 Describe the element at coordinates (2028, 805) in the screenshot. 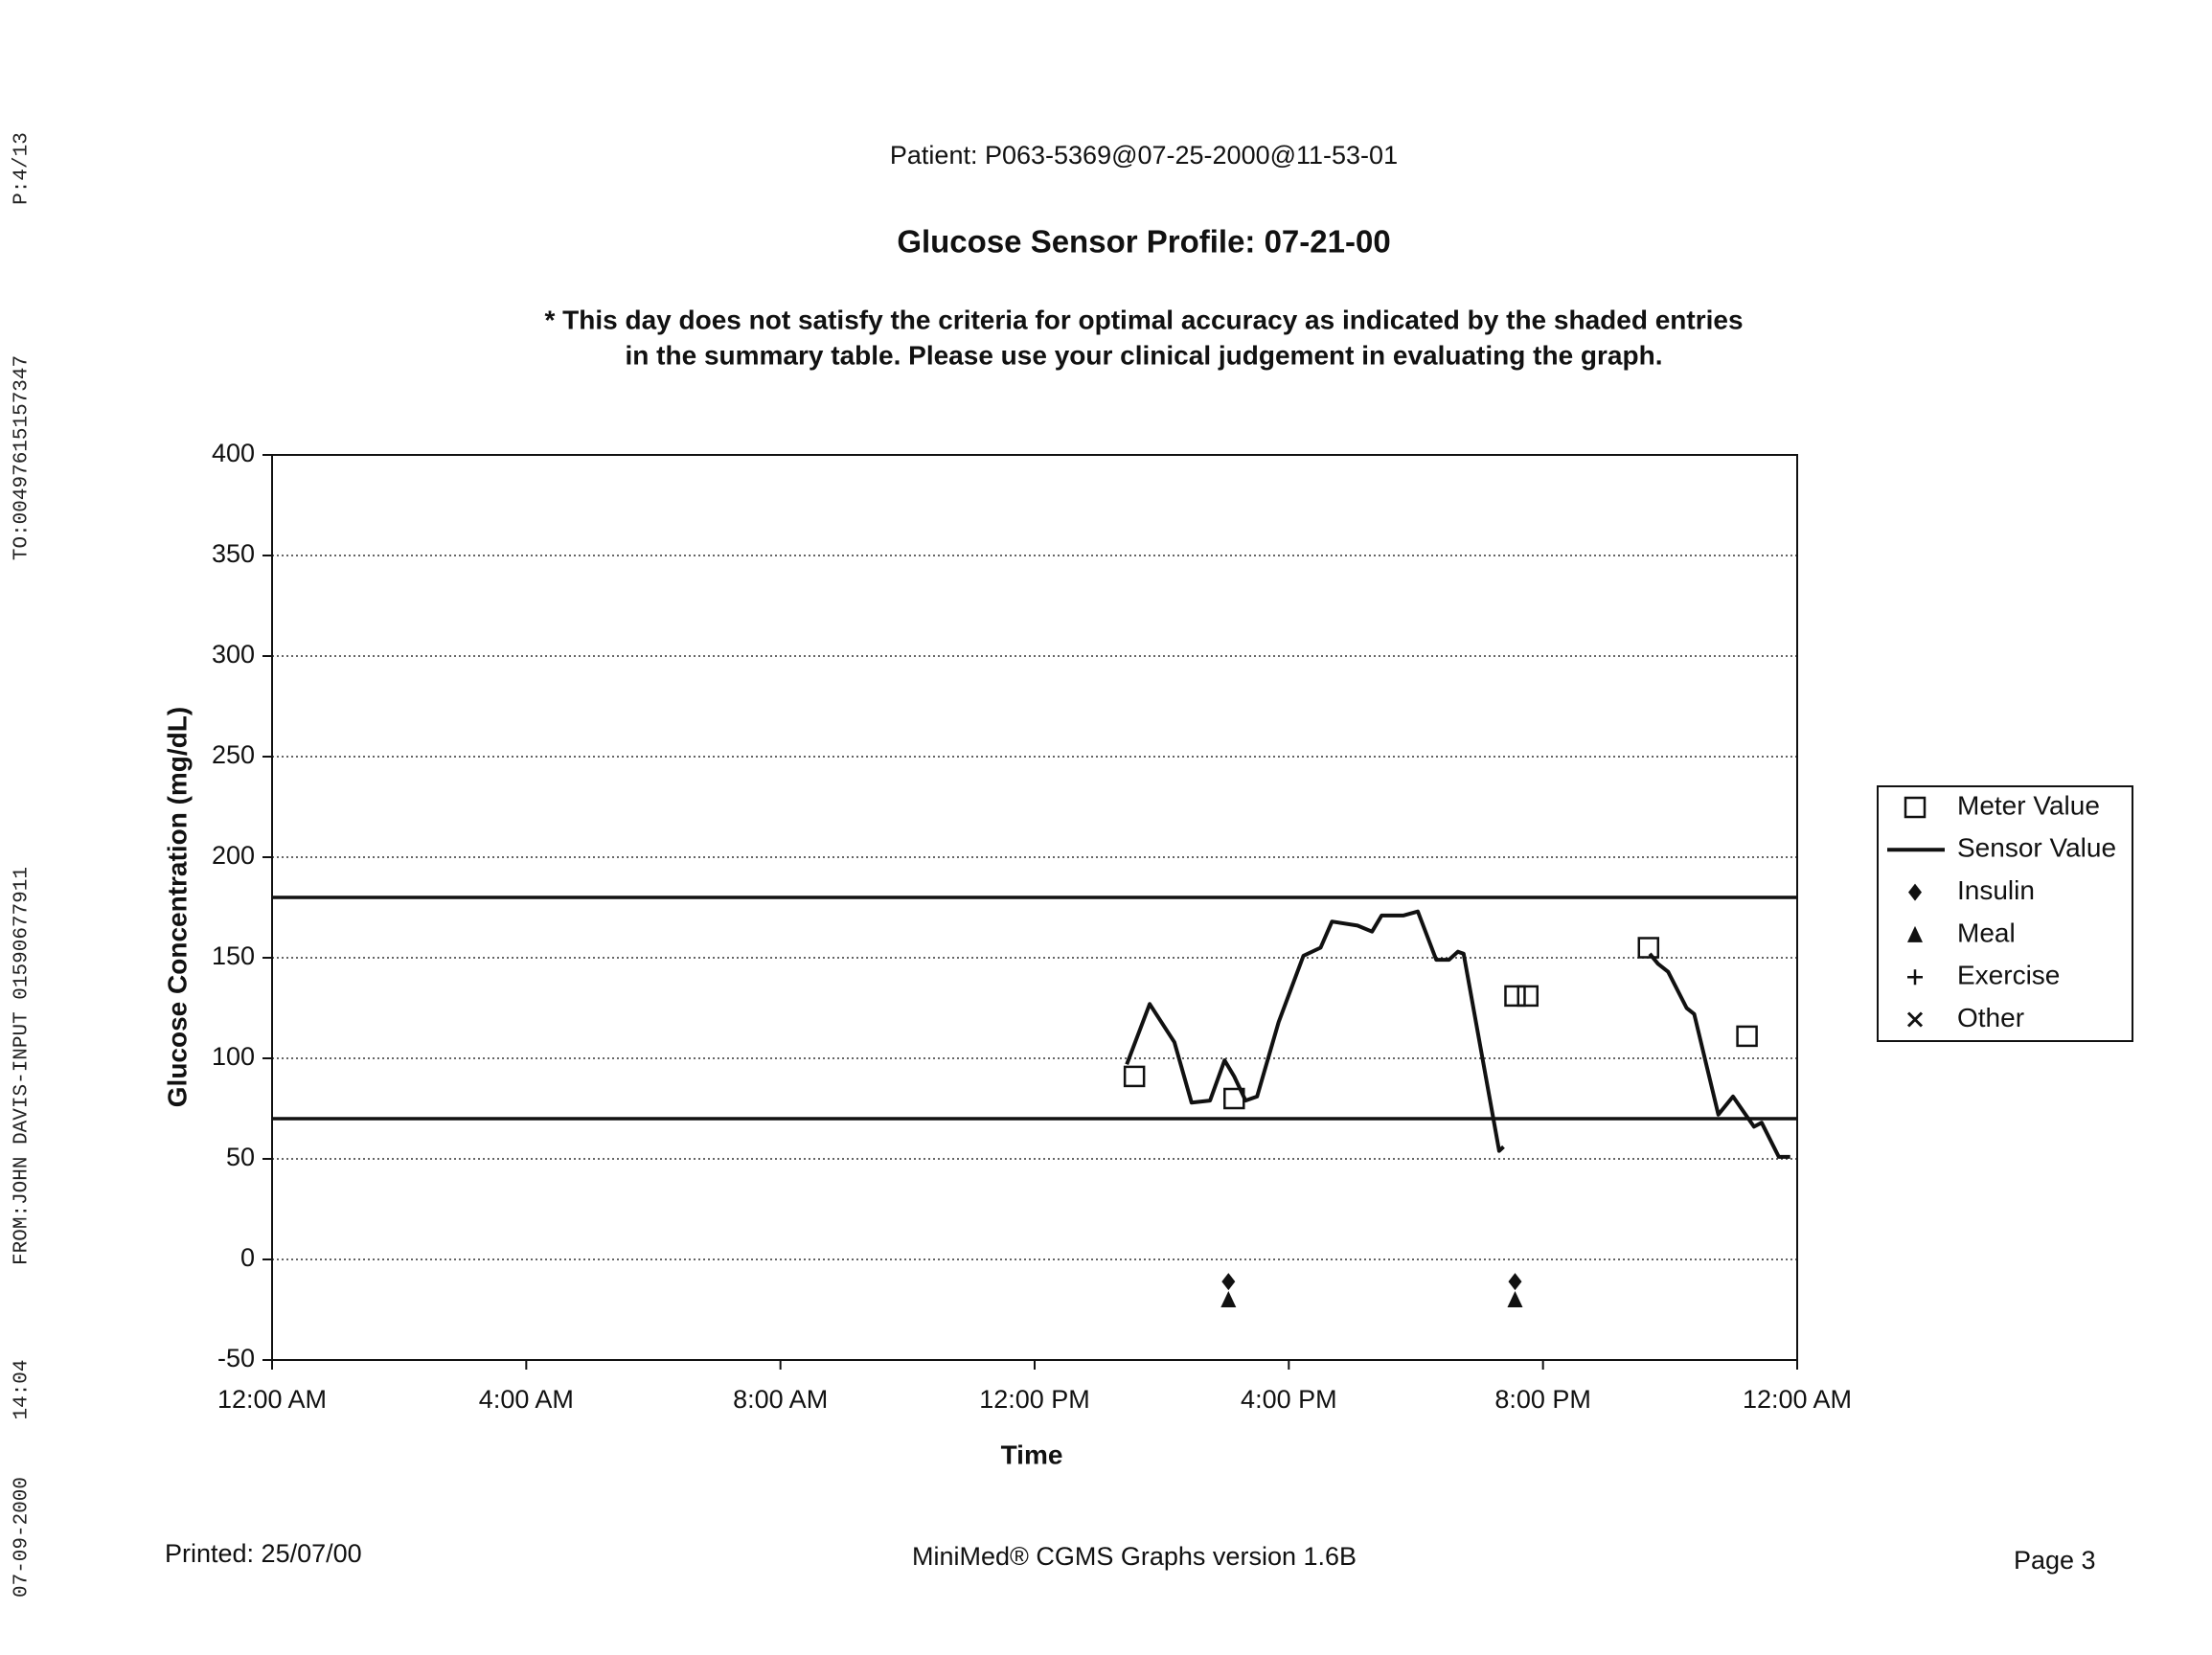

I see `legend-label: Meter Value` at that location.